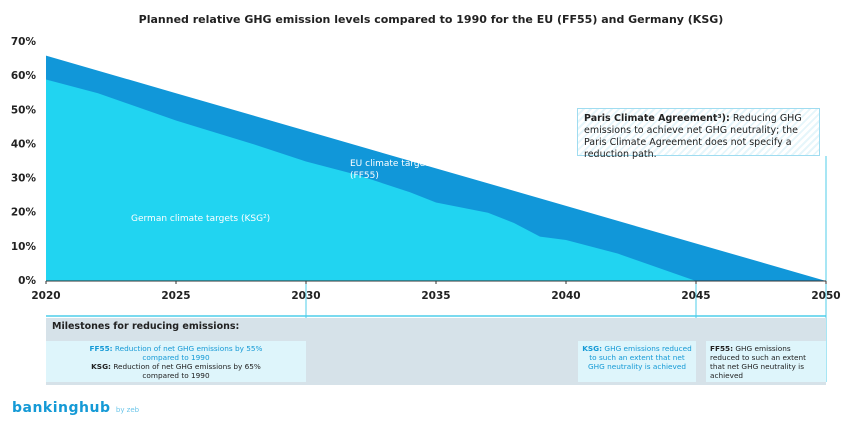 This screenshot has height=423, width=862. What do you see at coordinates (146, 326) in the screenshot?
I see `milestone-title: Milestones for reducing emissions:` at bounding box center [146, 326].